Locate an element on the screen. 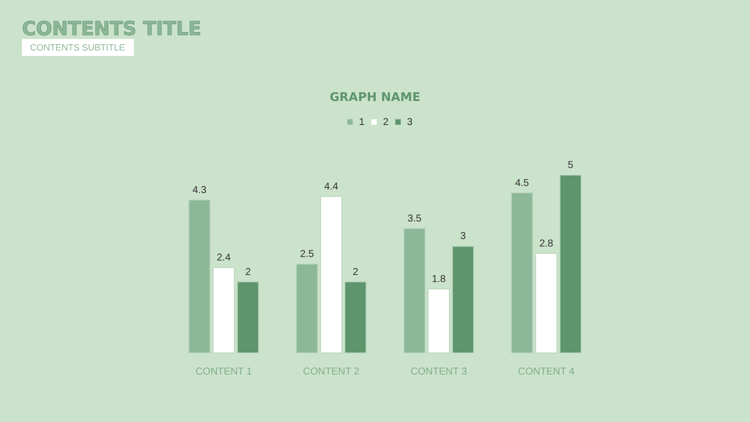 Image resolution: width=750 pixels, height=422 pixels. data-label: 3 is located at coordinates (463, 236).